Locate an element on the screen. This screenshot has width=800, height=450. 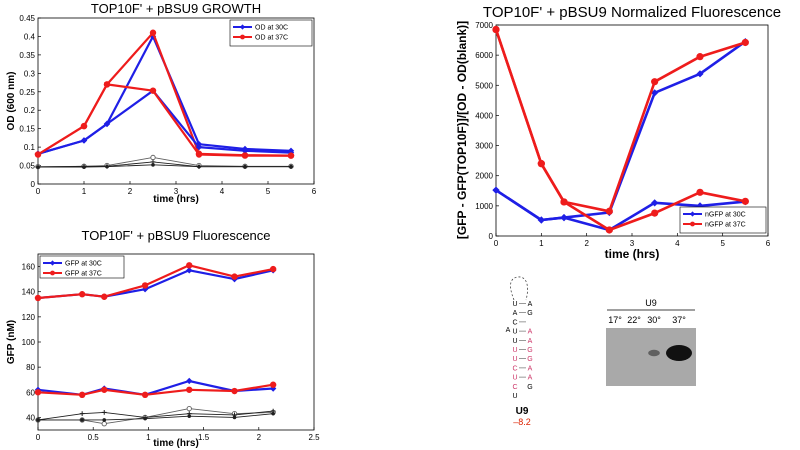
x-tick-label: 0 is located at coordinates (38, 437).